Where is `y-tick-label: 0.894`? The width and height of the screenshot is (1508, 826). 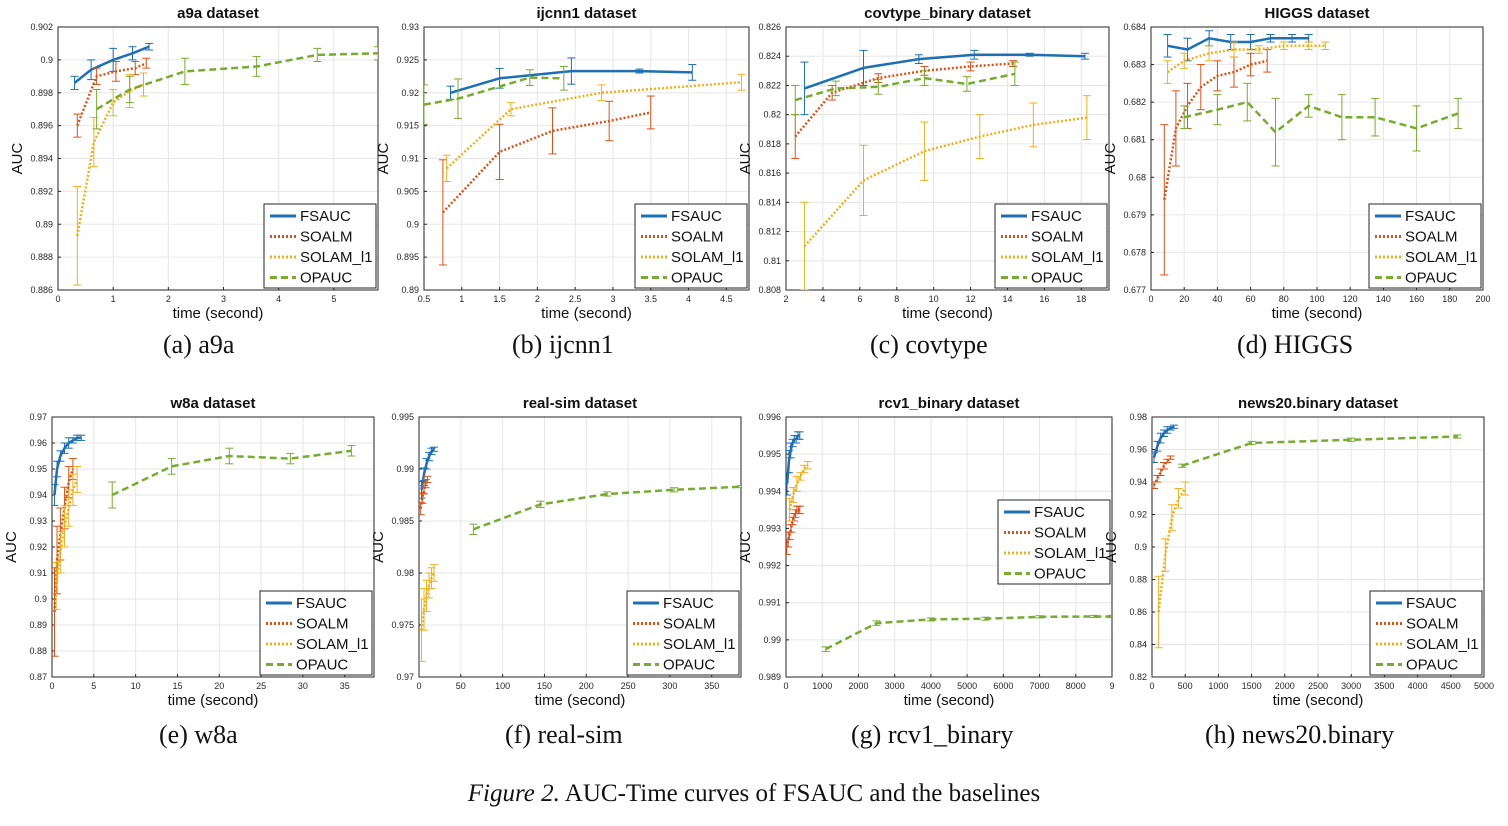
y-tick-label: 0.894 is located at coordinates (41, 159).